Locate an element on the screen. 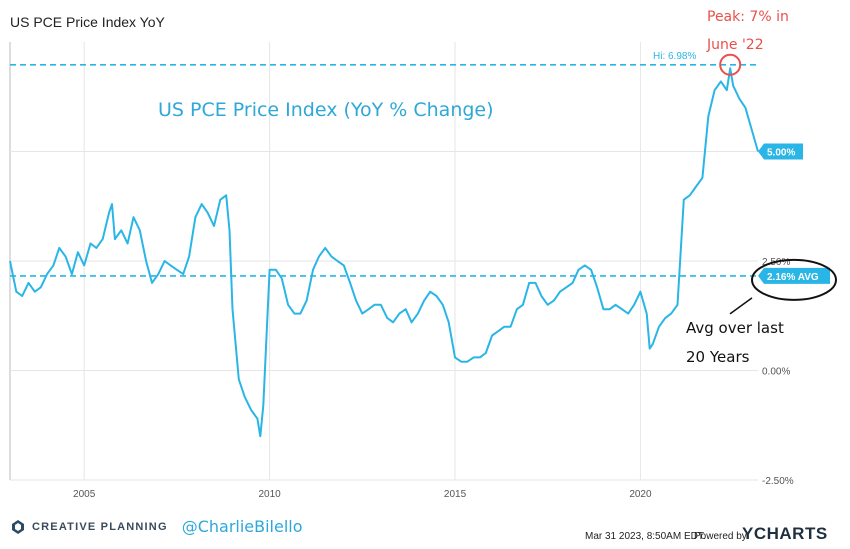 The height and width of the screenshot is (549, 850). average-value-label: 2.16% AVG is located at coordinates (793, 277).